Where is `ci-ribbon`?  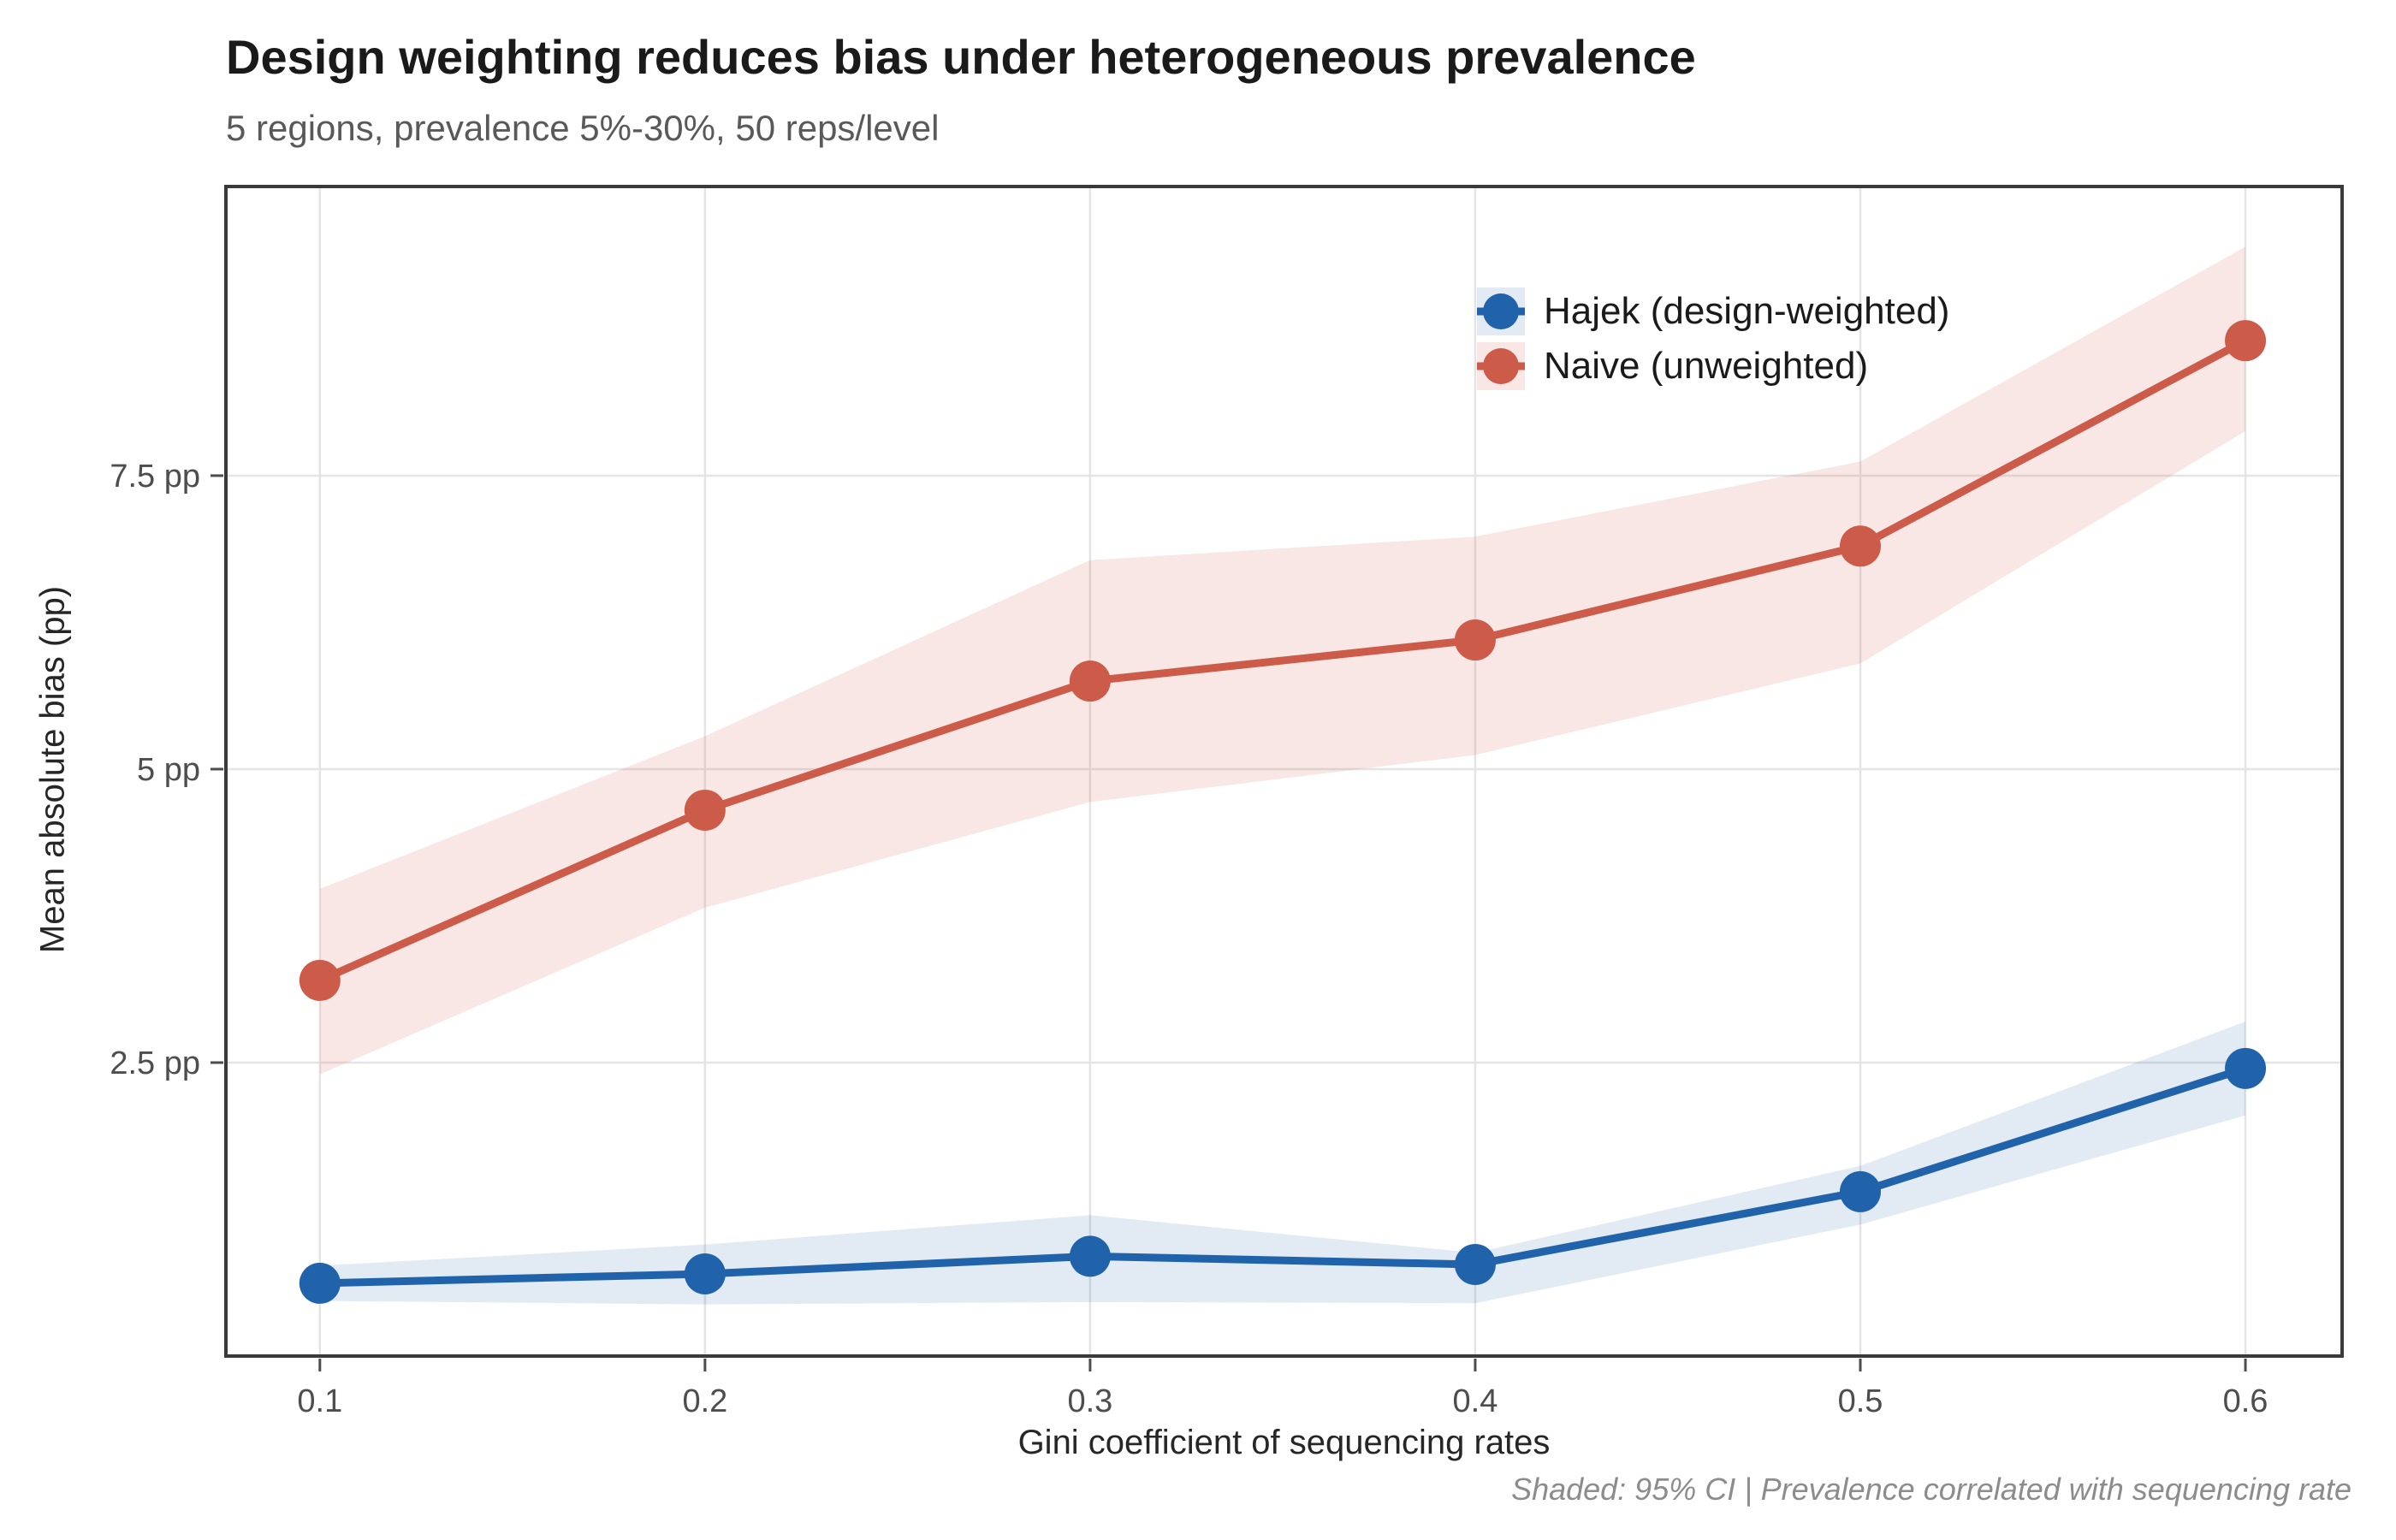 ci-ribbon is located at coordinates (1282, 1163).